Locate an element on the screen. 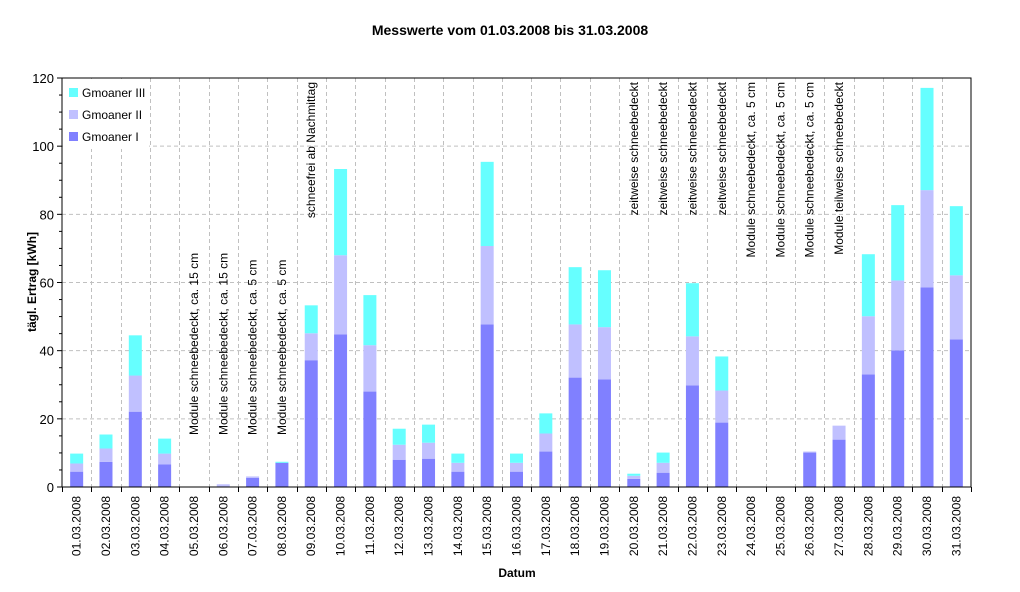 The height and width of the screenshot is (592, 1020). y-tick-label: 80 is located at coordinates (47, 214).